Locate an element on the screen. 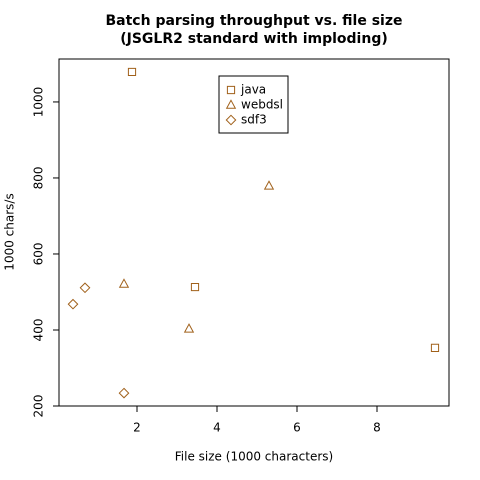 The height and width of the screenshot is (480, 480). legend-label: webdsl is located at coordinates (262, 105).